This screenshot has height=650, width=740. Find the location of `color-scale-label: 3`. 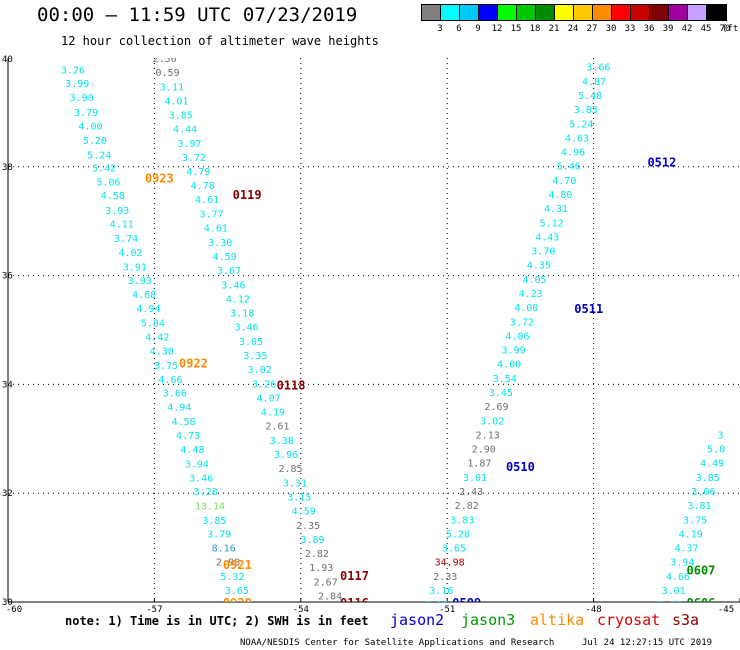

color-scale-label: 3 is located at coordinates (439, 29).